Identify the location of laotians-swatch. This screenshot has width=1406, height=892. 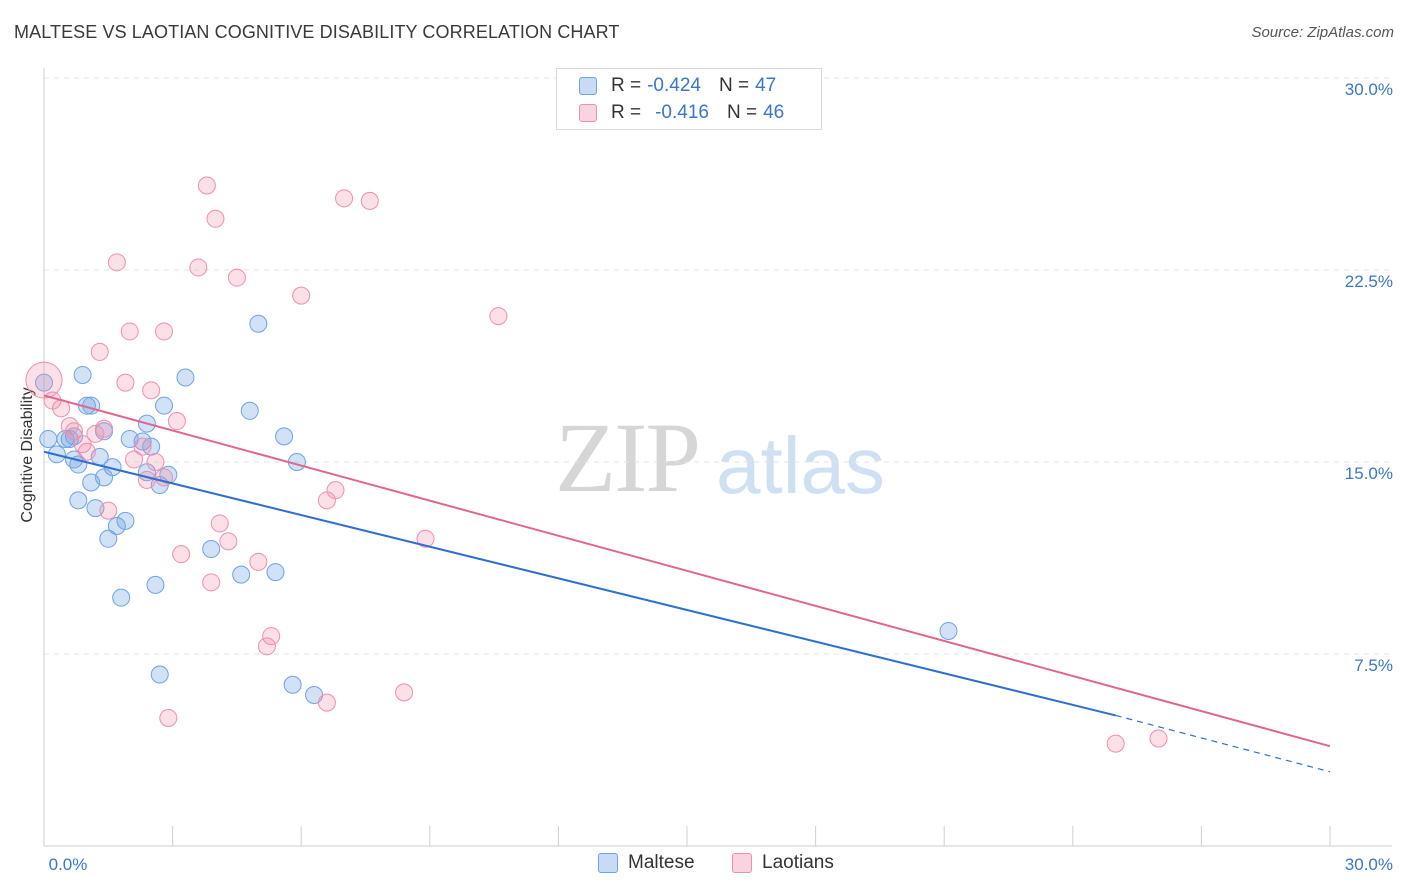
(588, 113).